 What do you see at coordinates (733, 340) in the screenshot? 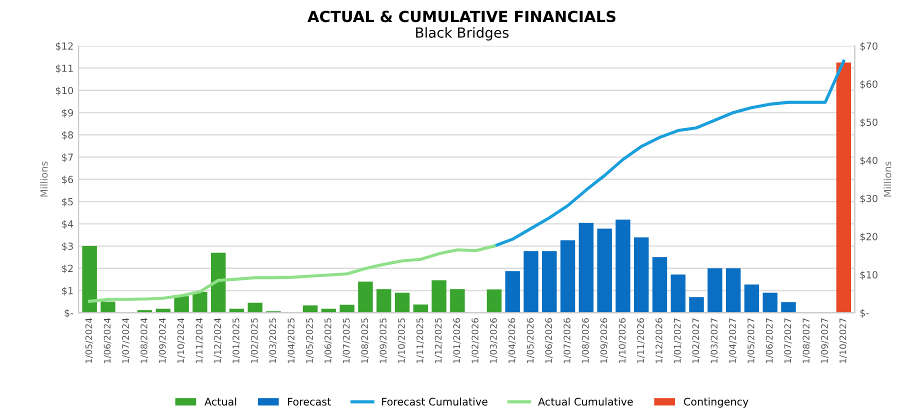
I see `x-tick-label: 1/04/2027` at bounding box center [733, 340].